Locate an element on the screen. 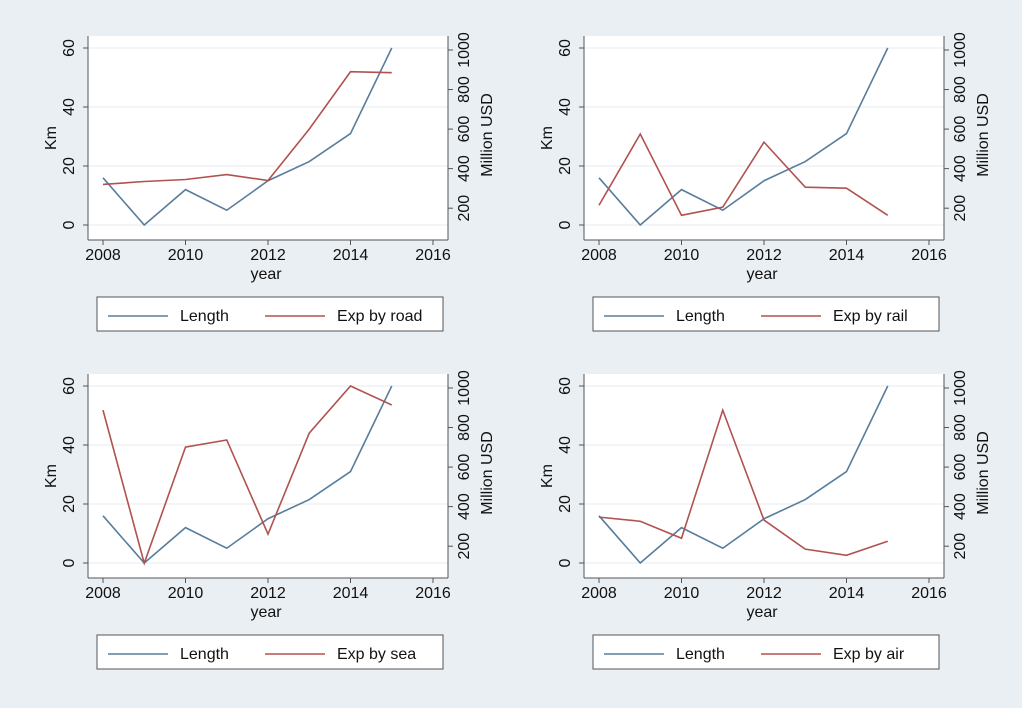  legend-label: Exp by road is located at coordinates (379, 316).